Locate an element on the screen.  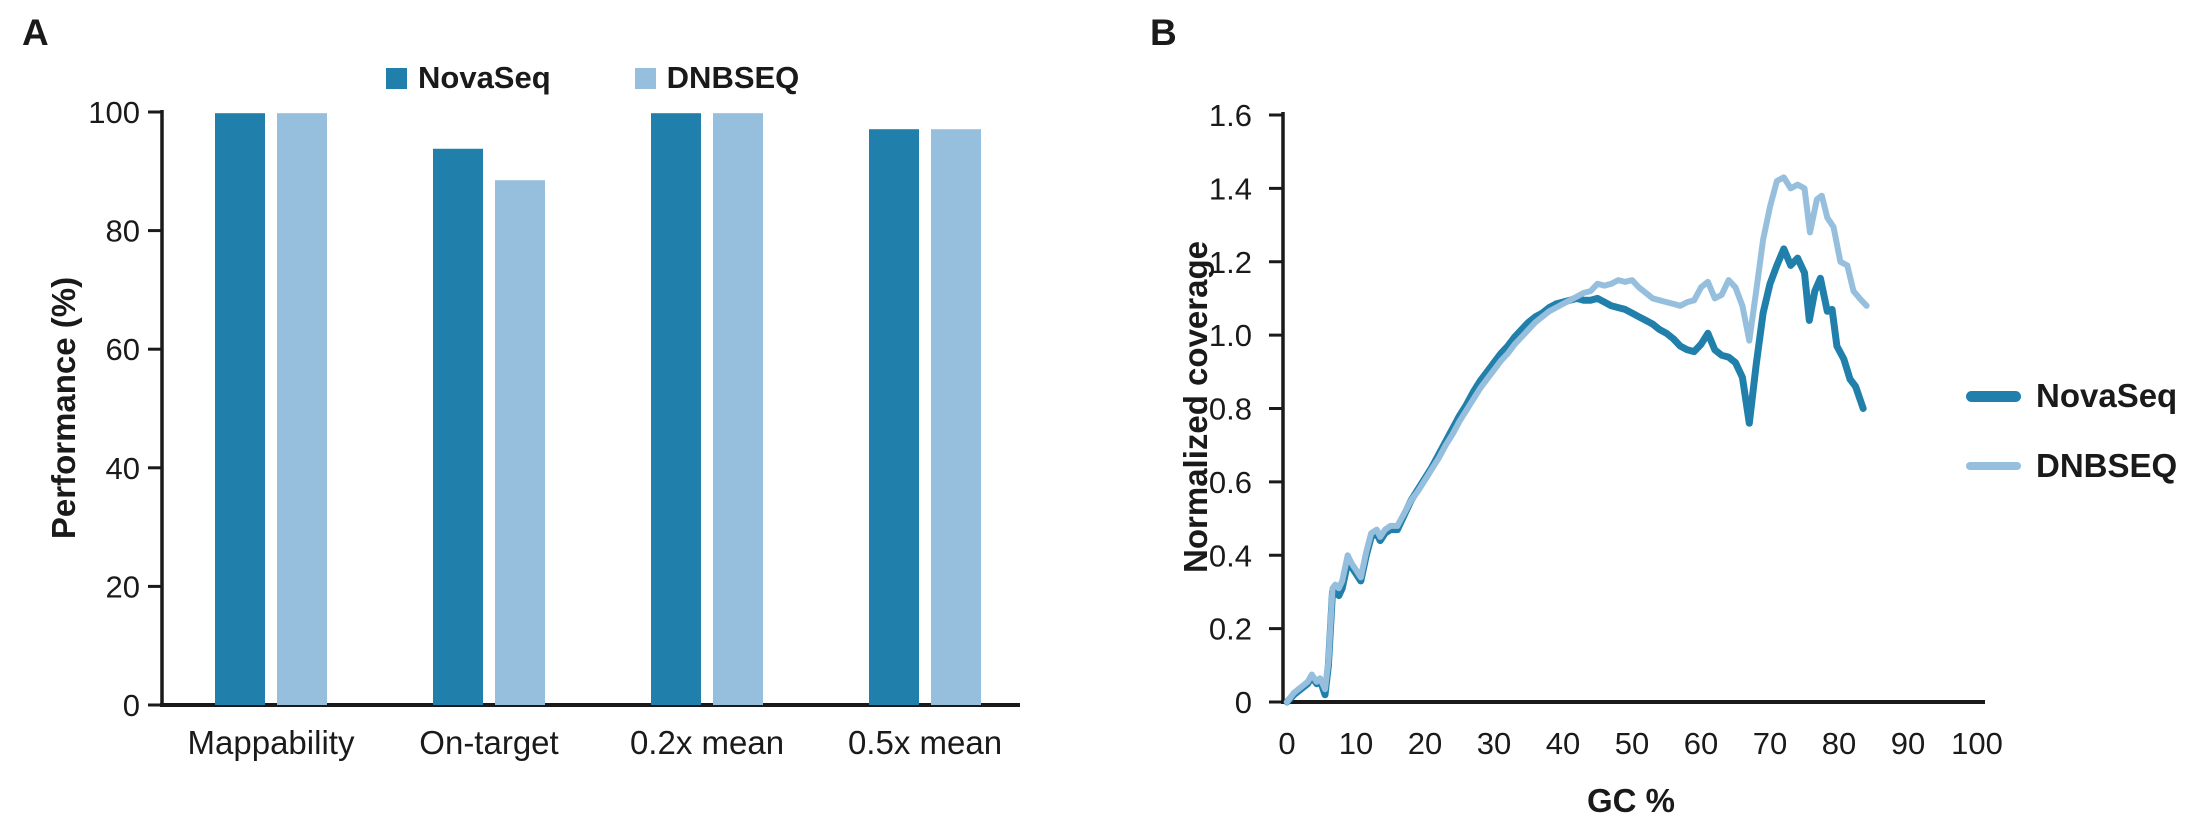
panel-a-y-axis-title: Performance (%) is located at coordinates (63, 408).